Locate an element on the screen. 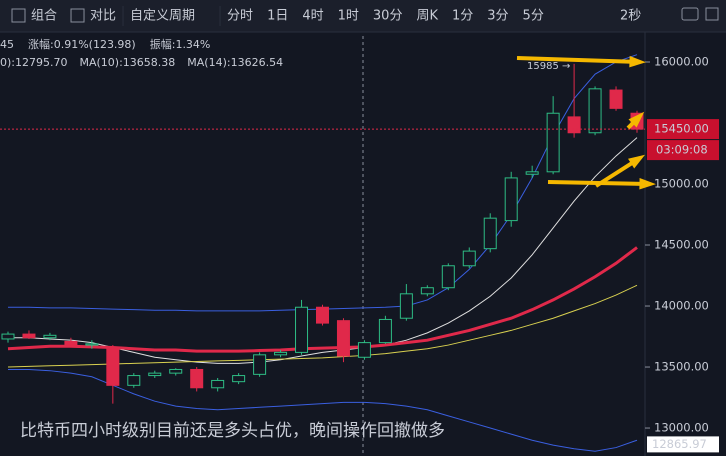  countdown-tag is located at coordinates (683, 150).